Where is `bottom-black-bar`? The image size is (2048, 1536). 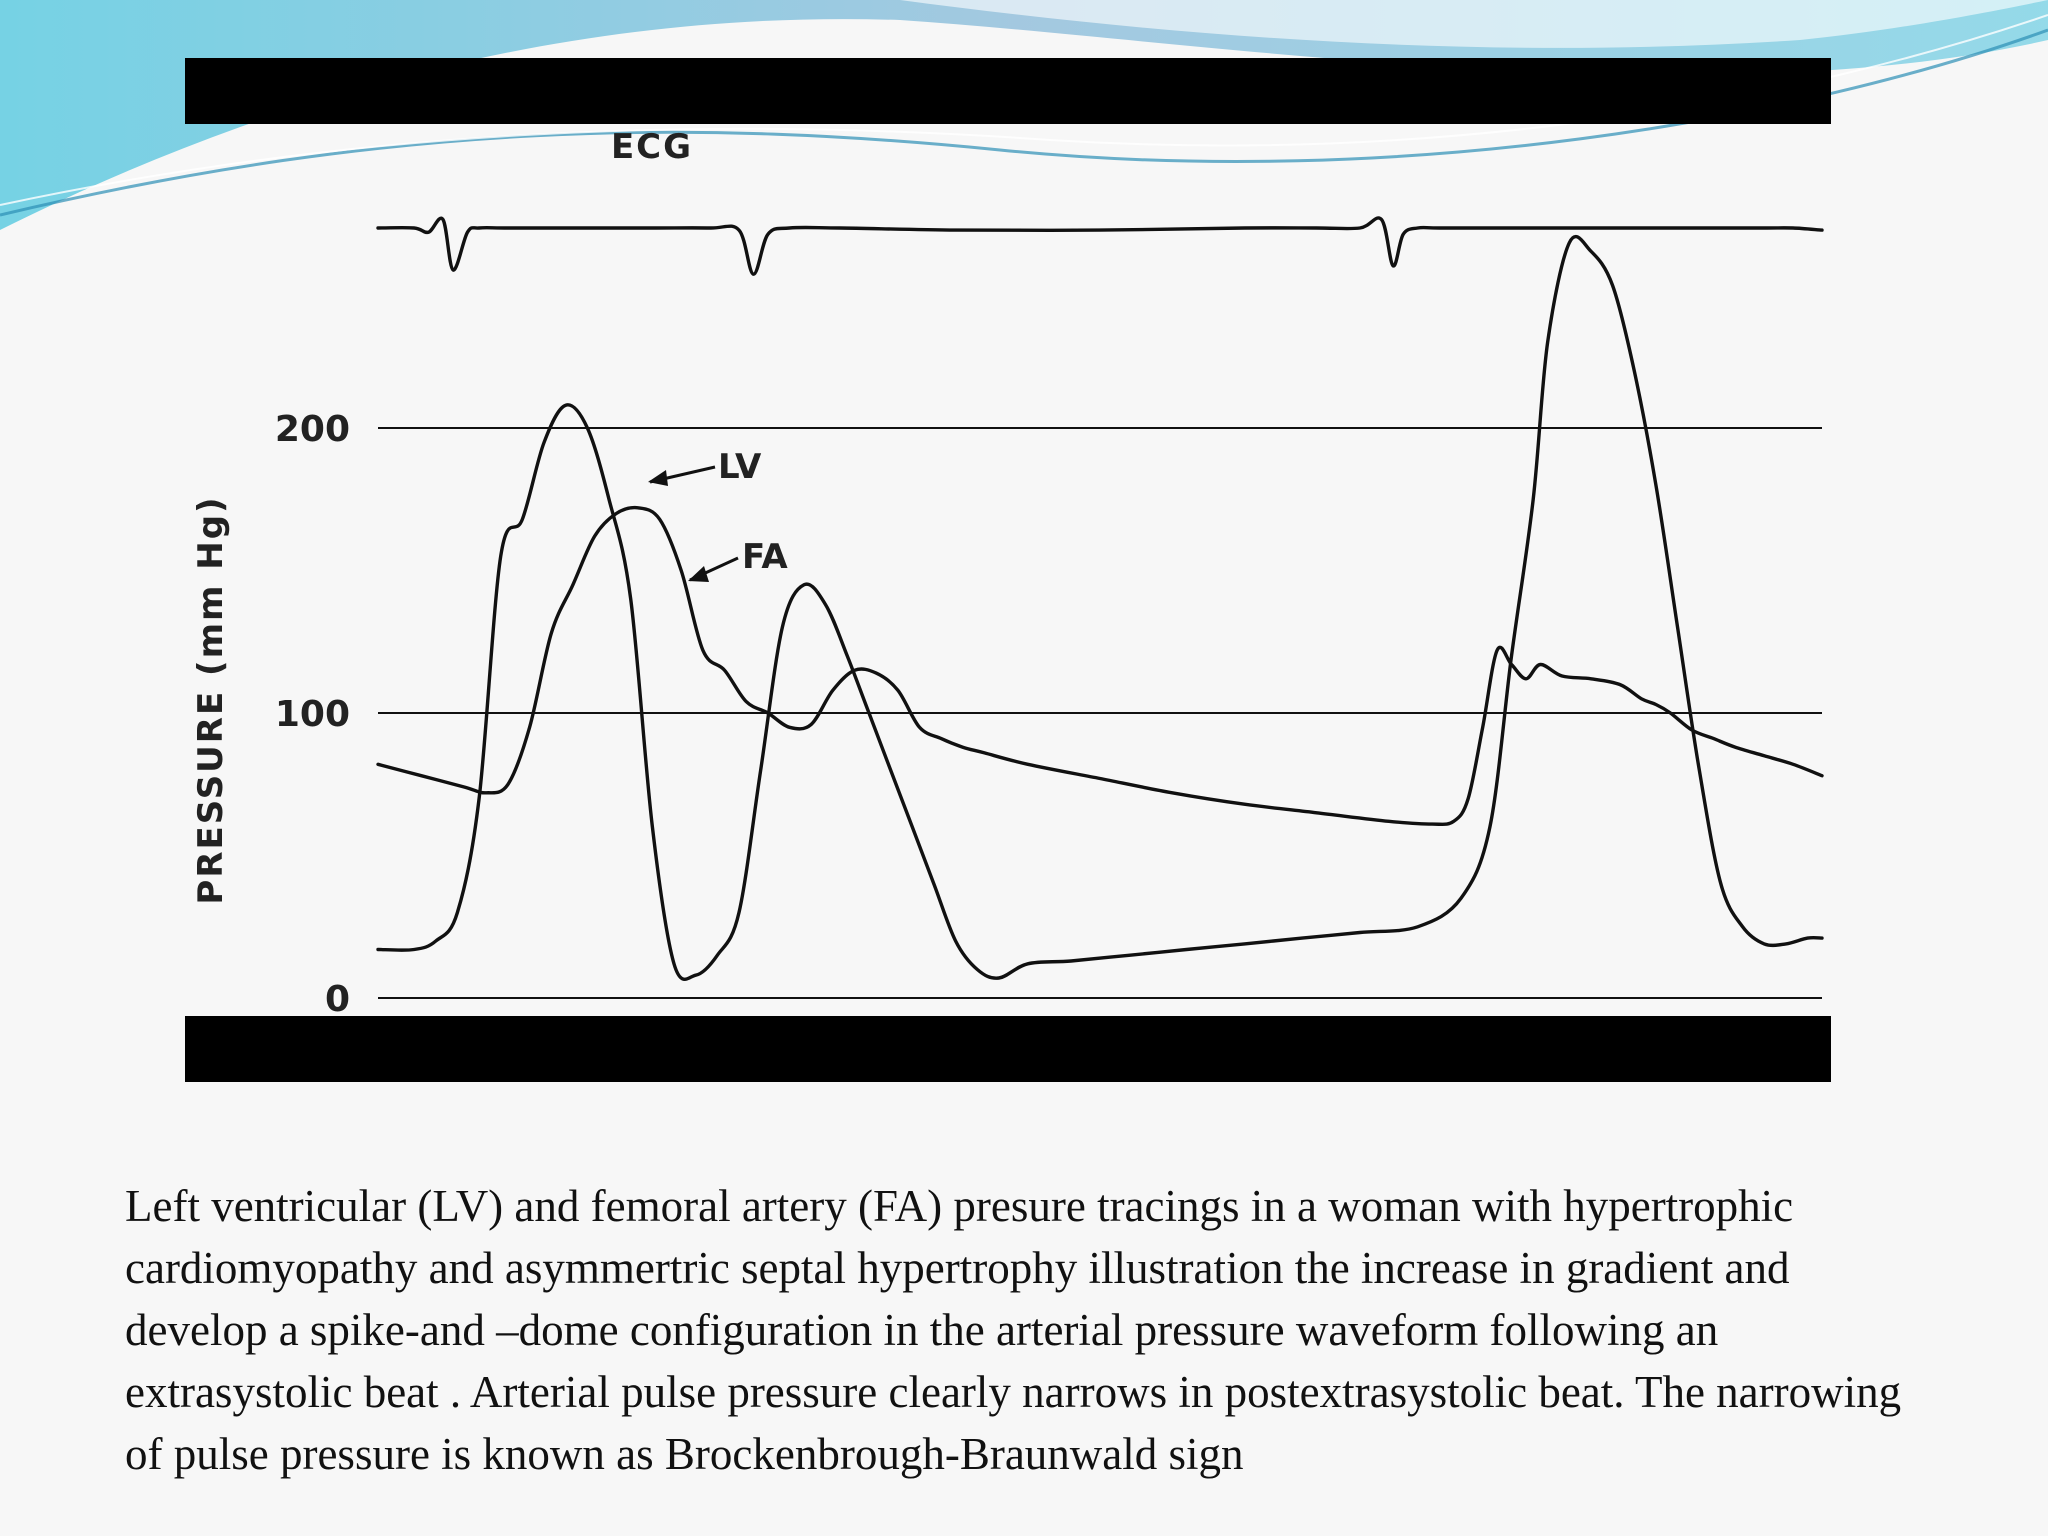 bottom-black-bar is located at coordinates (1008, 1049).